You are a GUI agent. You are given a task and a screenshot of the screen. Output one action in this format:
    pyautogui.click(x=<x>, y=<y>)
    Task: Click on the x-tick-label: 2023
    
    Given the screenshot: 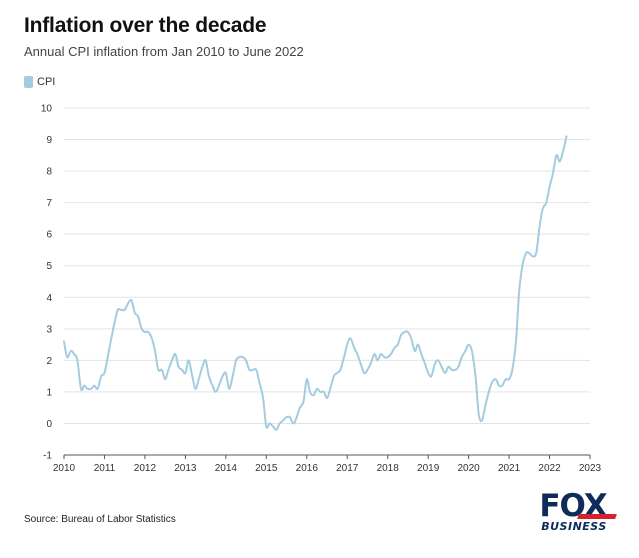 What is the action you would take?
    pyautogui.click(x=590, y=468)
    